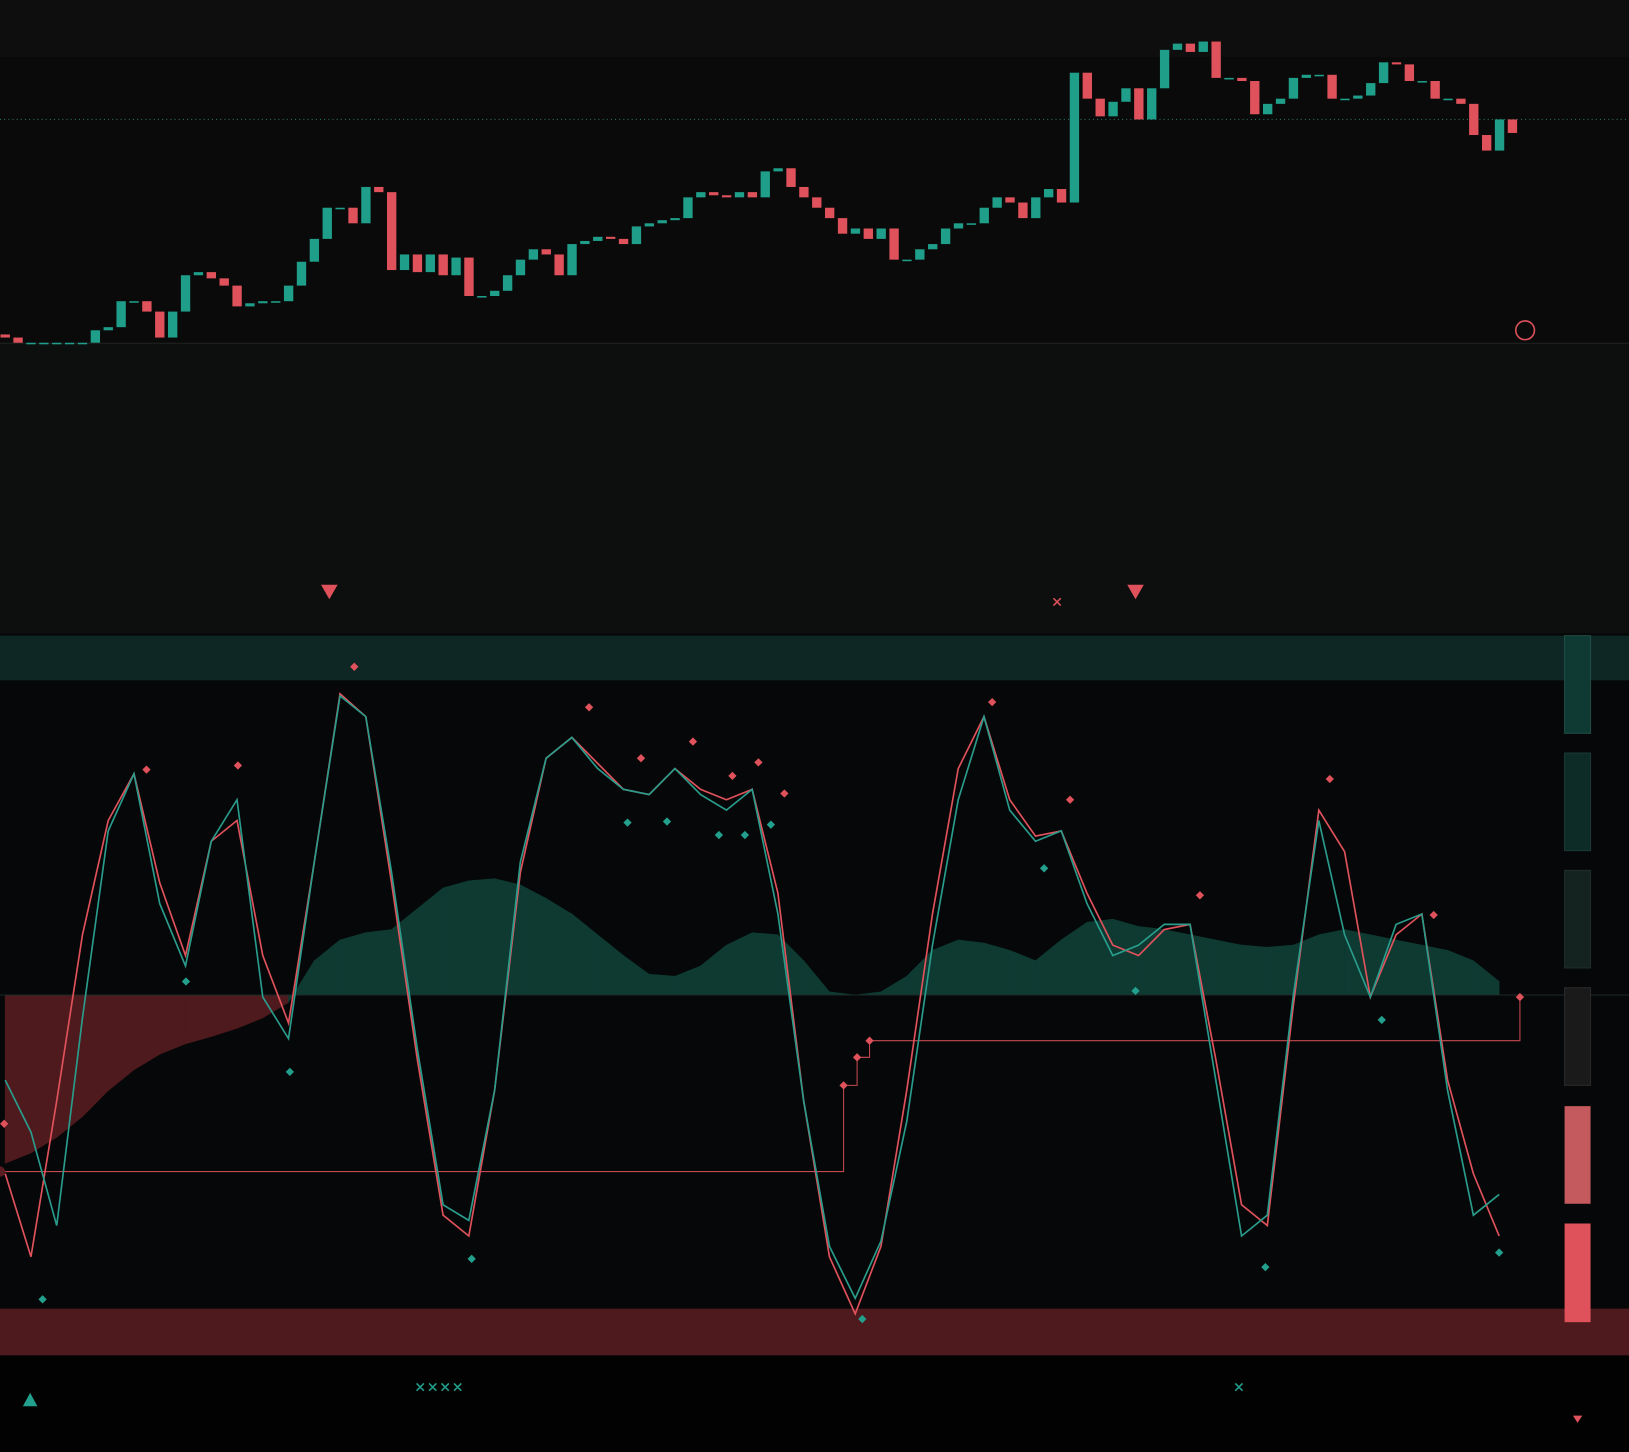 Image resolution: width=1629 pixels, height=1452 pixels. What do you see at coordinates (814, 1332) in the screenshot?
I see `lower-band` at bounding box center [814, 1332].